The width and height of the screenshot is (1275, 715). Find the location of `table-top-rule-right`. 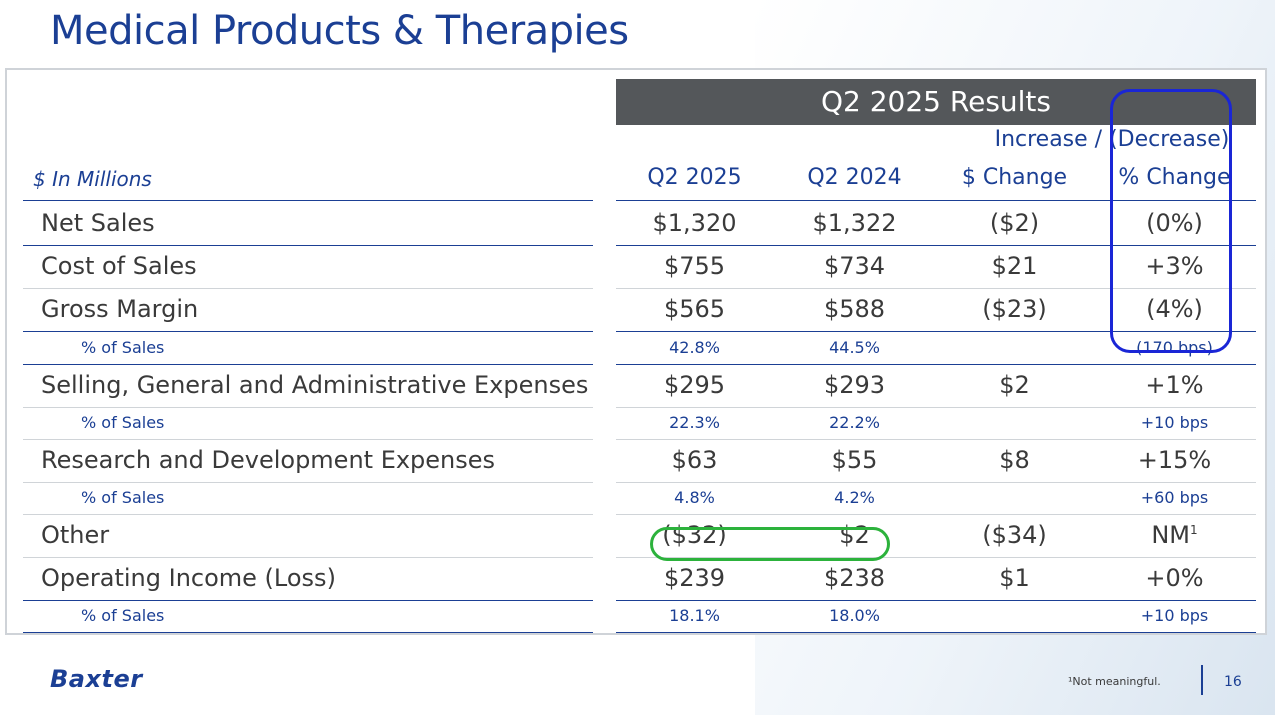

table-top-rule-right is located at coordinates (936, 200).